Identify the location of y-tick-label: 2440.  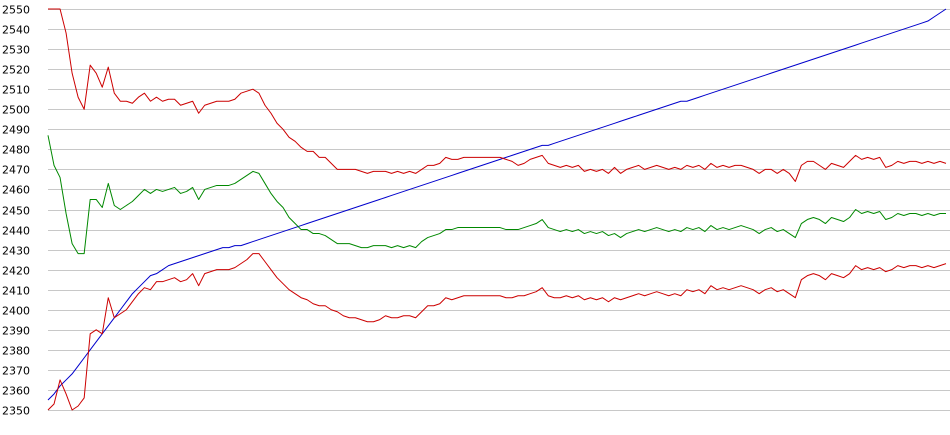
(16, 231).